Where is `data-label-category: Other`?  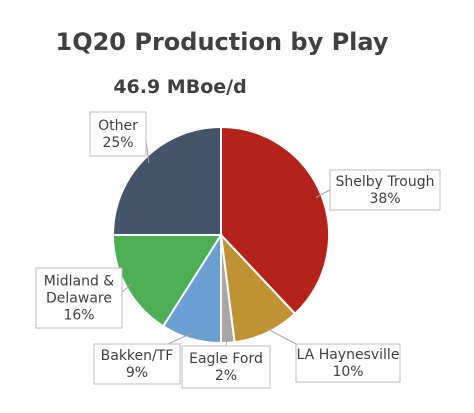 data-label-category: Other is located at coordinates (118, 126).